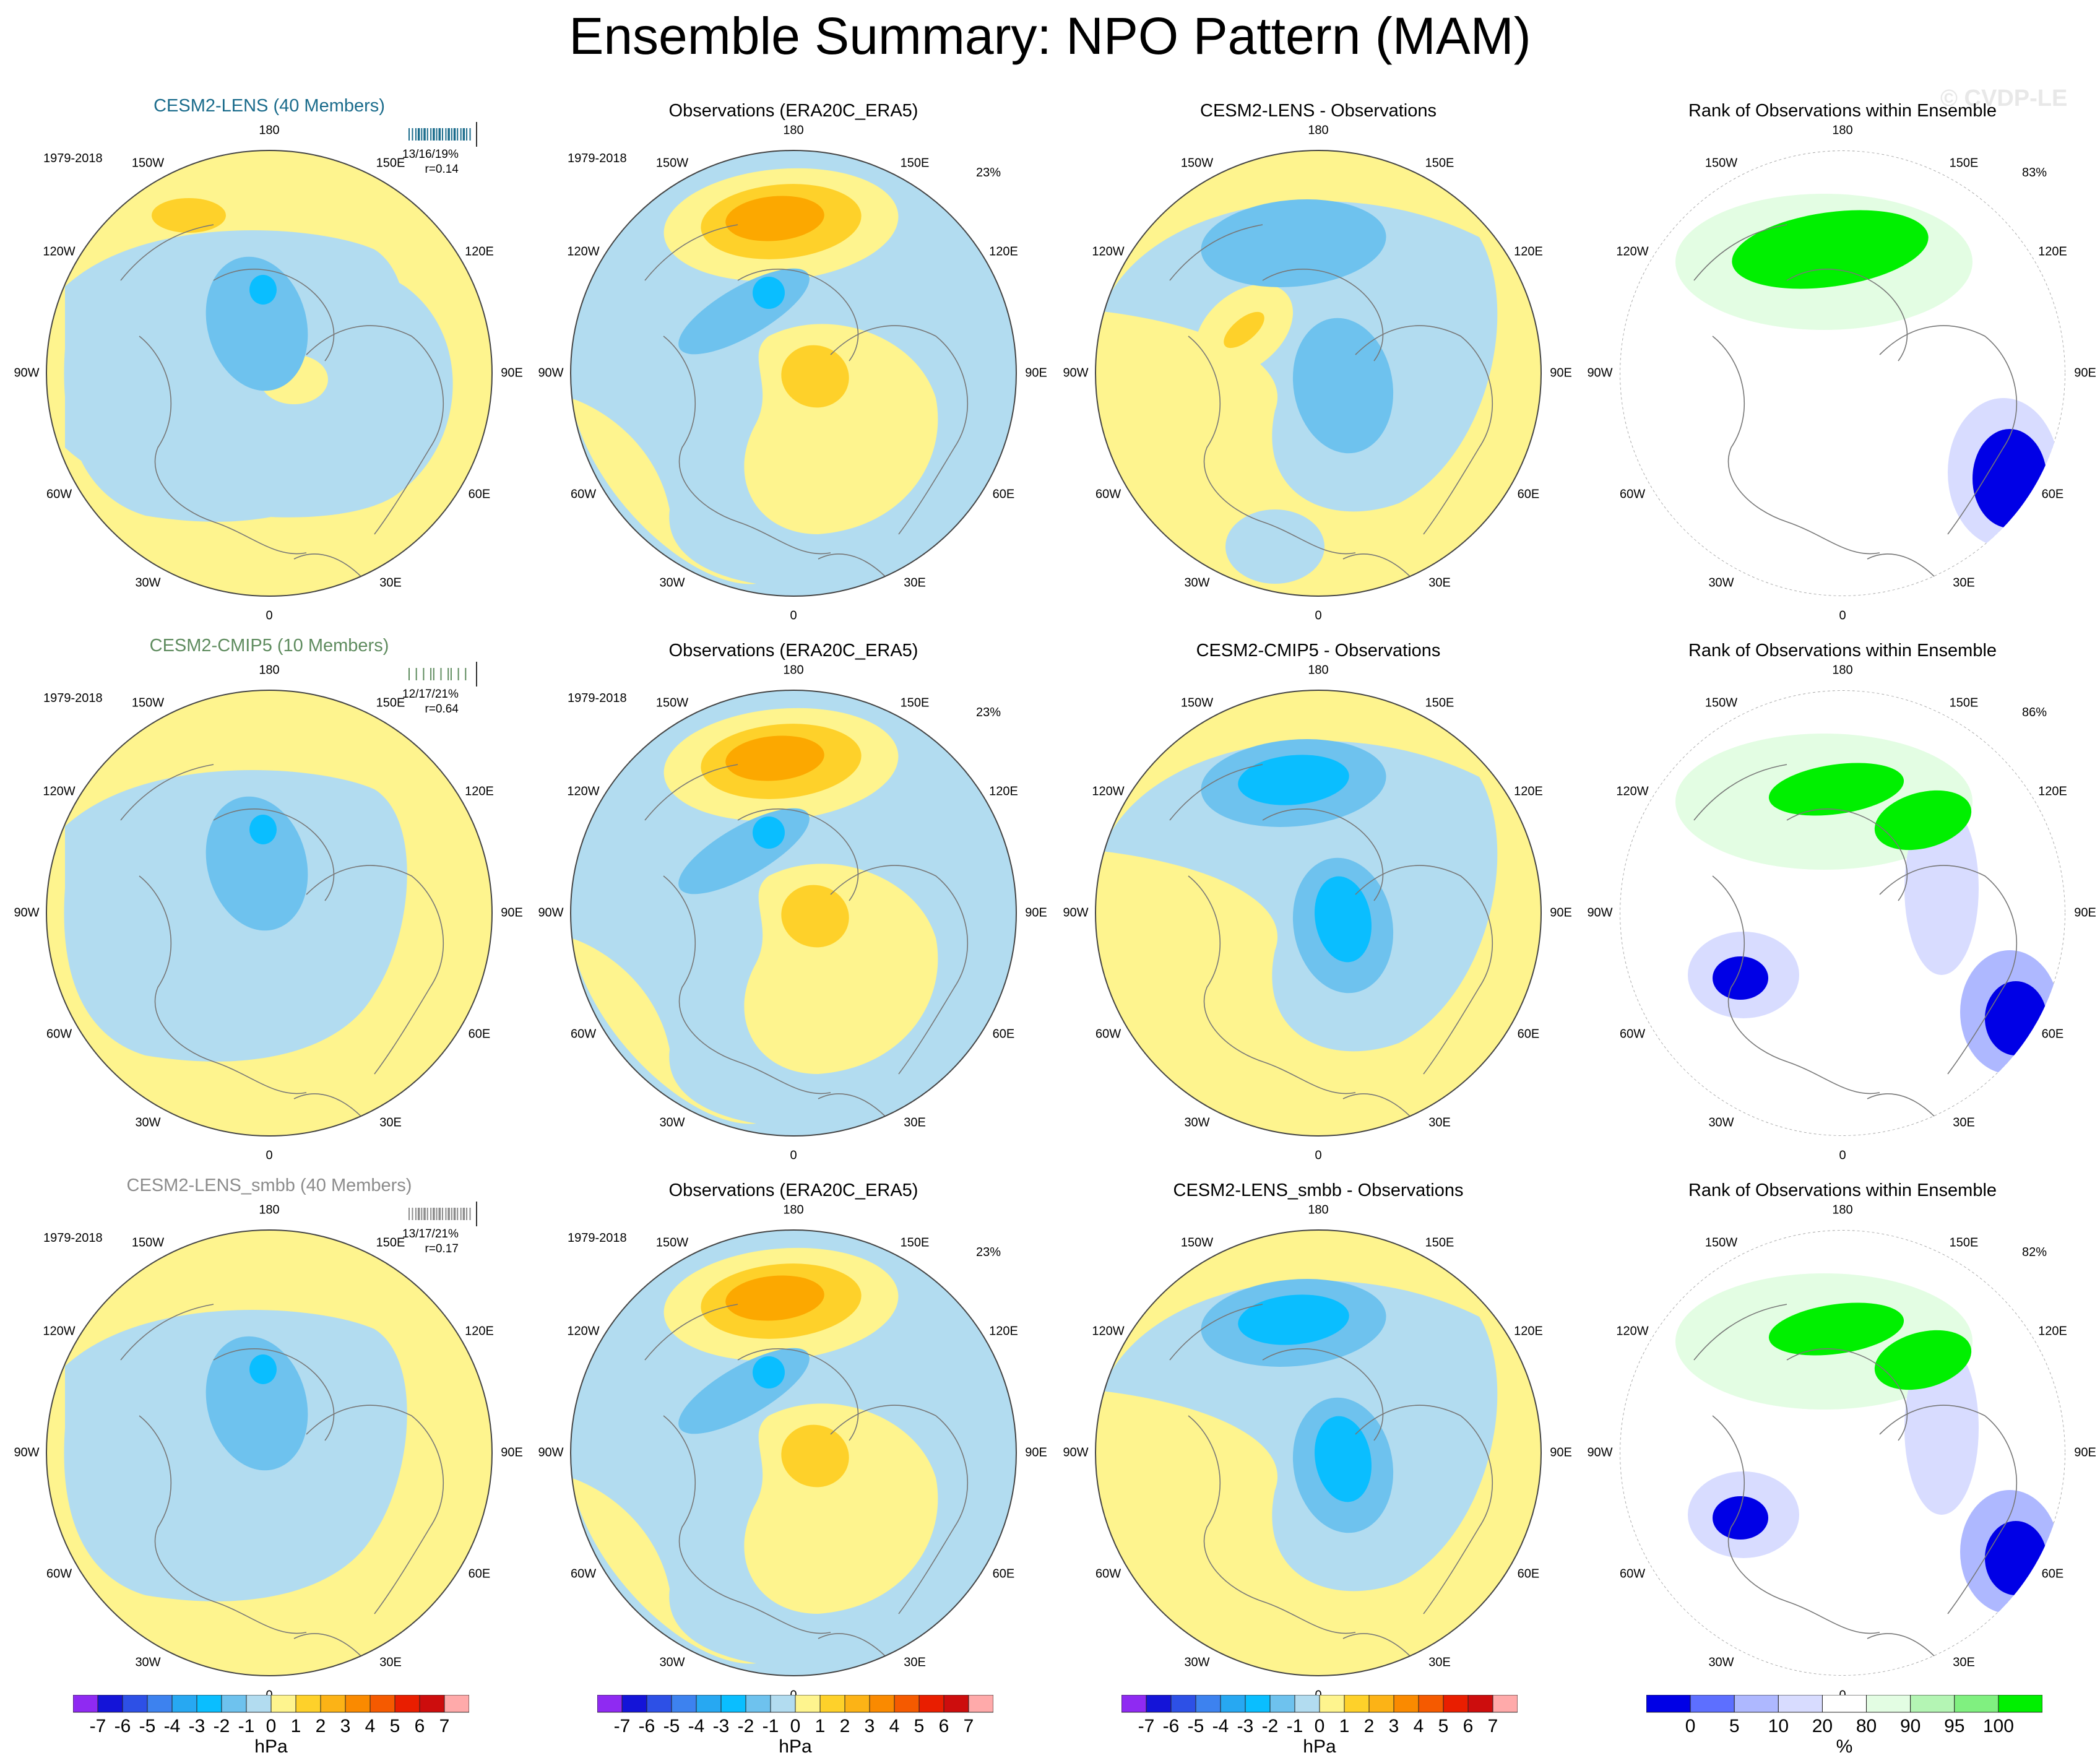 Image resolution: width=2100 pixels, height=1763 pixels. I want to click on colorbar-tick-label: 5, so click(394, 1726).